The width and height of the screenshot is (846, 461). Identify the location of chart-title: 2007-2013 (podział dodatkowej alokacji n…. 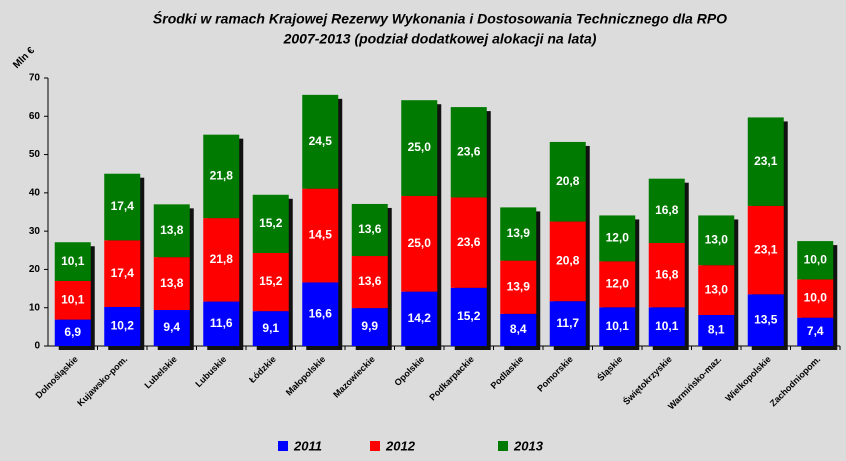
(440, 39).